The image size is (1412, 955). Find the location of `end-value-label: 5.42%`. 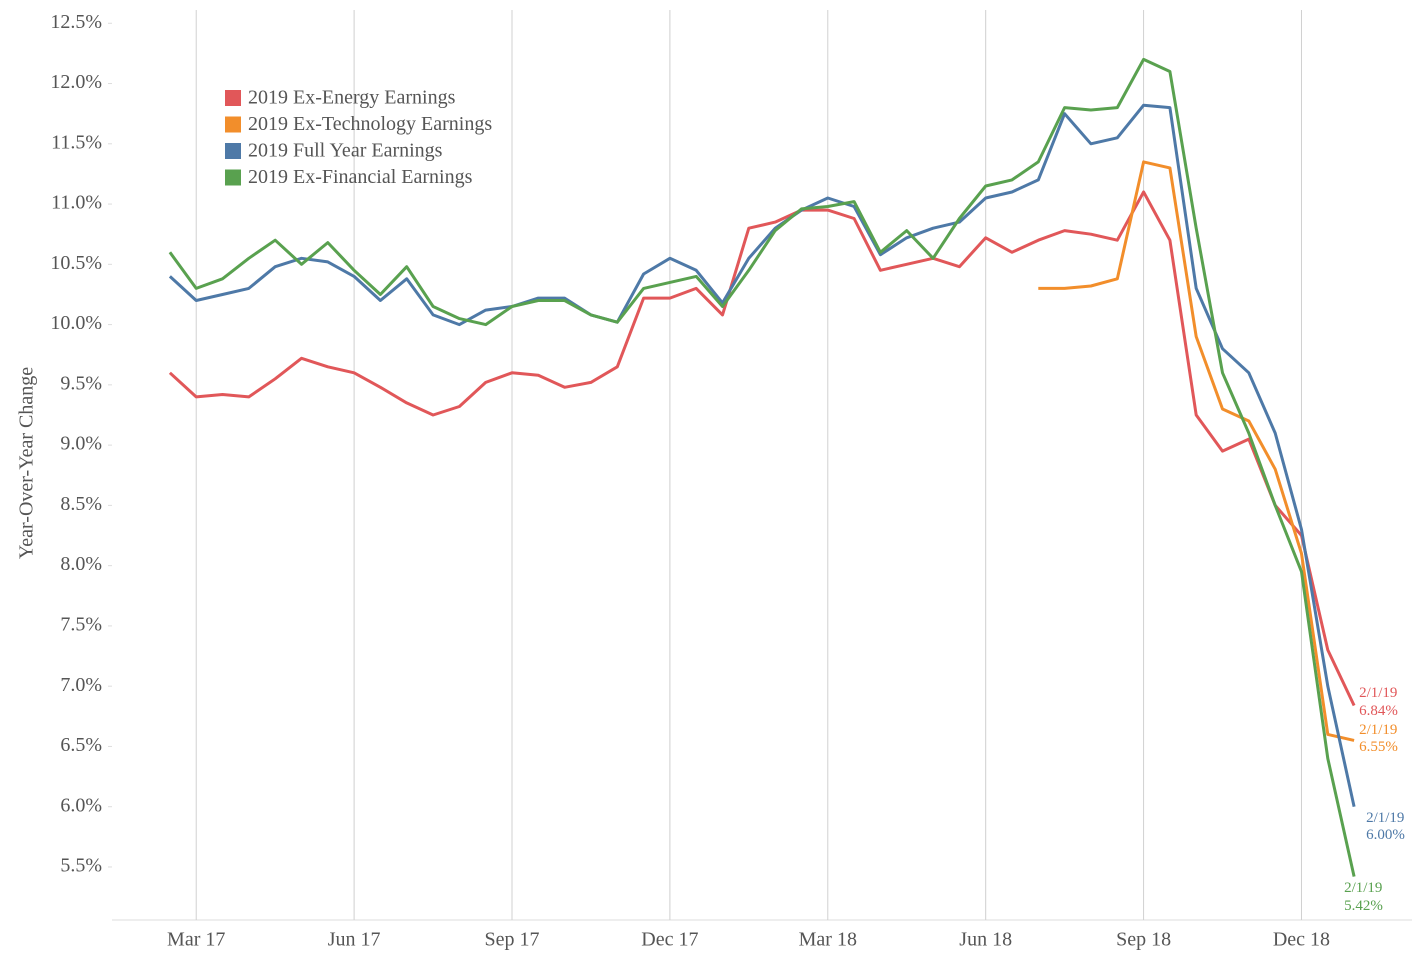

end-value-label: 5.42% is located at coordinates (1363, 906).